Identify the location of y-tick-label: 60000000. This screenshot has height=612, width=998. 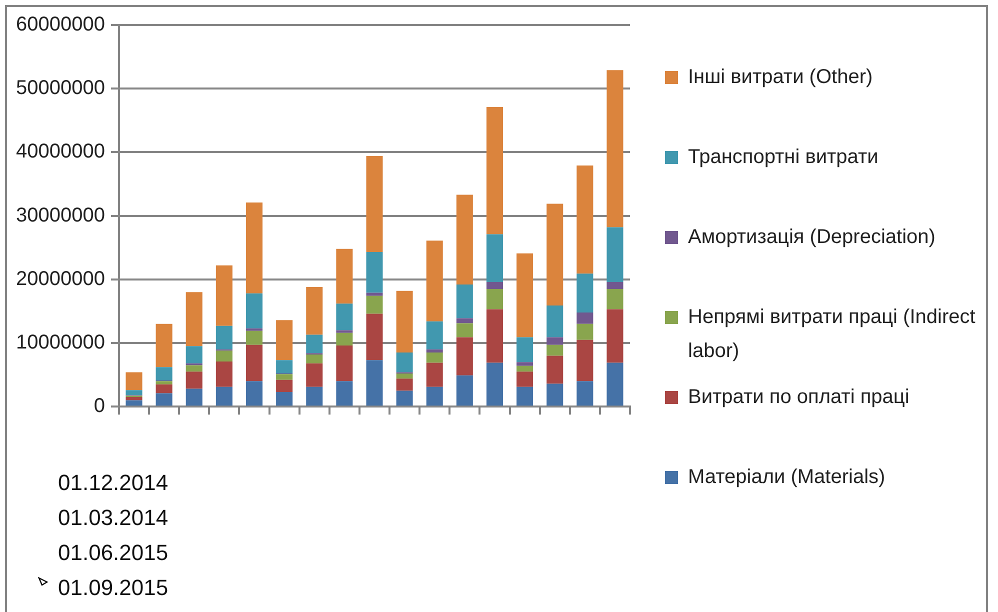
(60, 25).